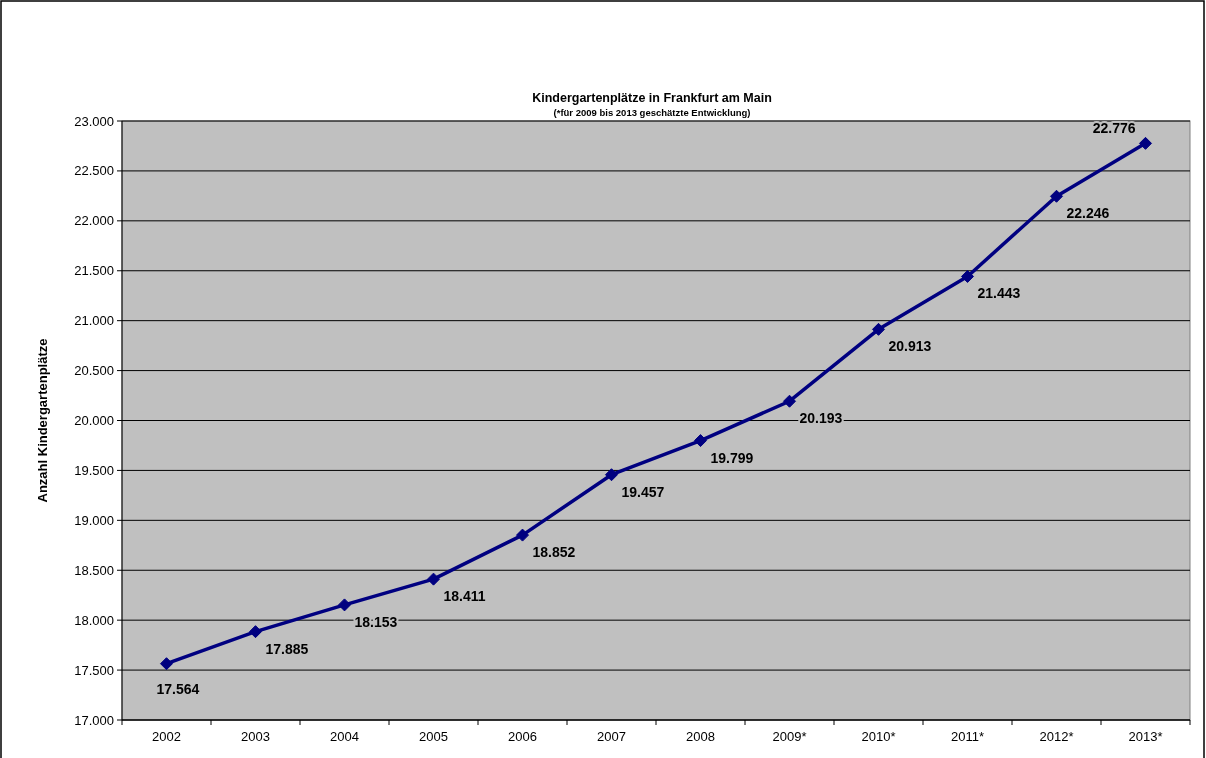  What do you see at coordinates (94, 121) in the screenshot?
I see `y-tick-label: 23.000` at bounding box center [94, 121].